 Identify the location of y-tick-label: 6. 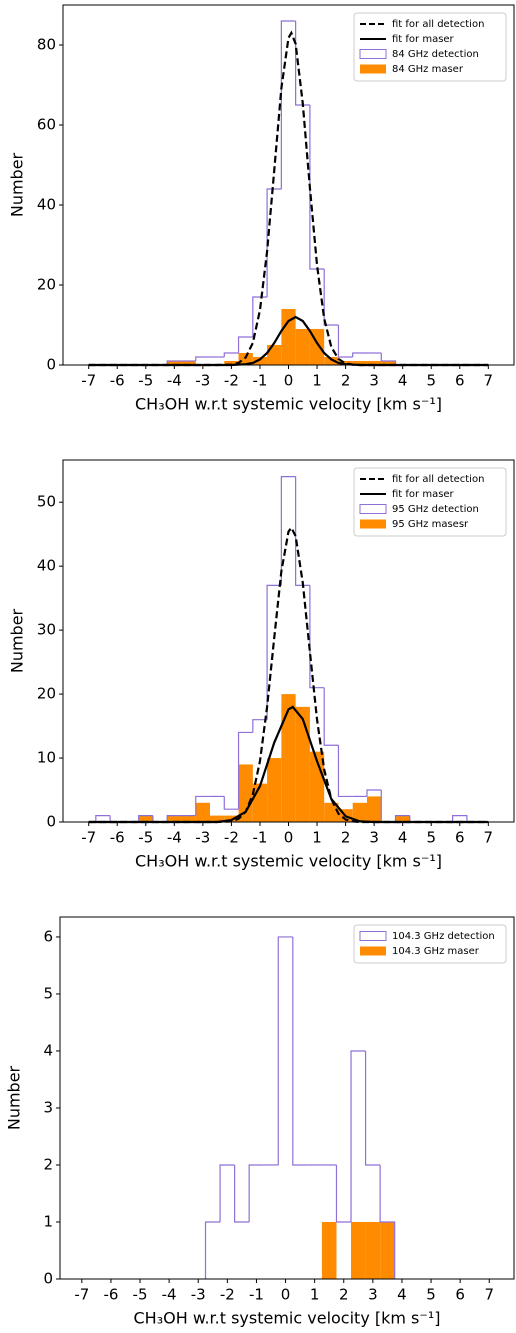
(48, 936).